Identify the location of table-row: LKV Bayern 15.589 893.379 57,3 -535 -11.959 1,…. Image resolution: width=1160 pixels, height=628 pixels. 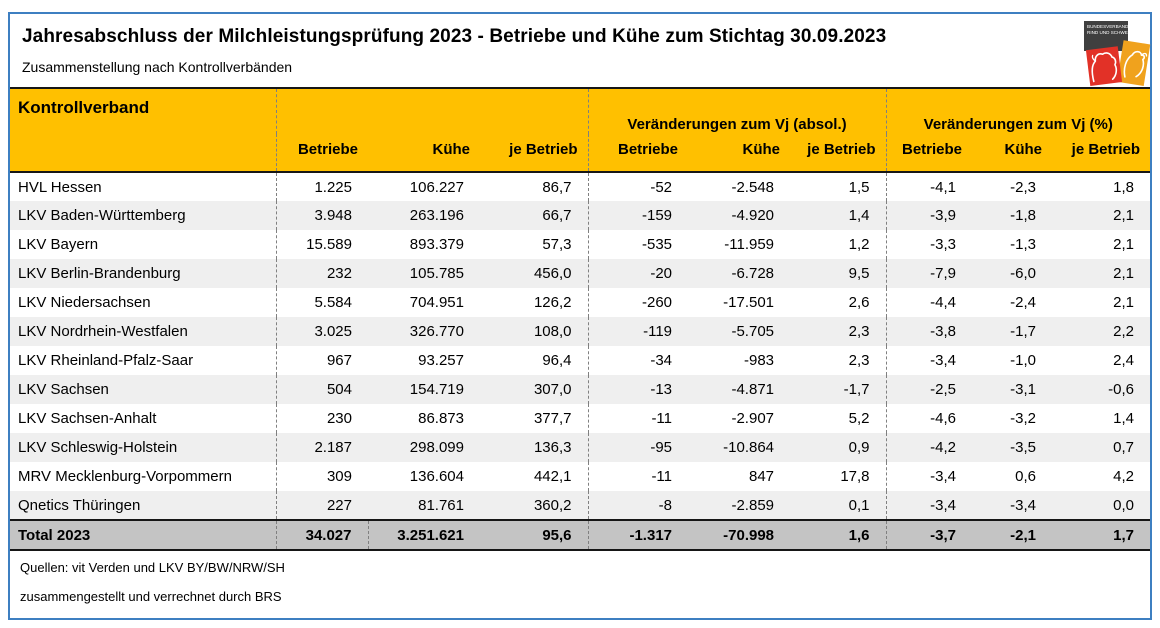
(580, 244).